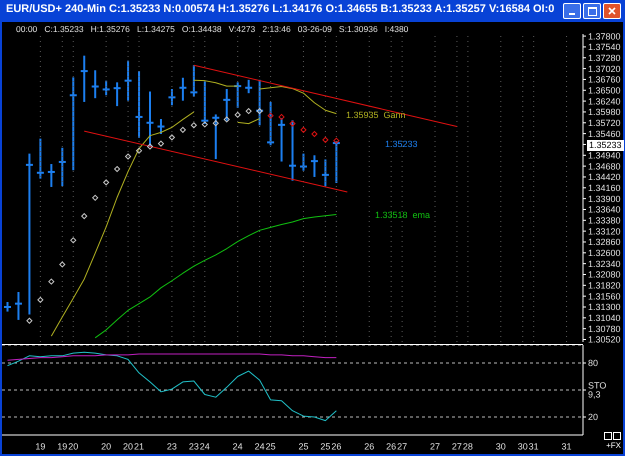 Image resolution: width=625 pixels, height=456 pixels. I want to click on y-tick-label: 20, so click(593, 417).